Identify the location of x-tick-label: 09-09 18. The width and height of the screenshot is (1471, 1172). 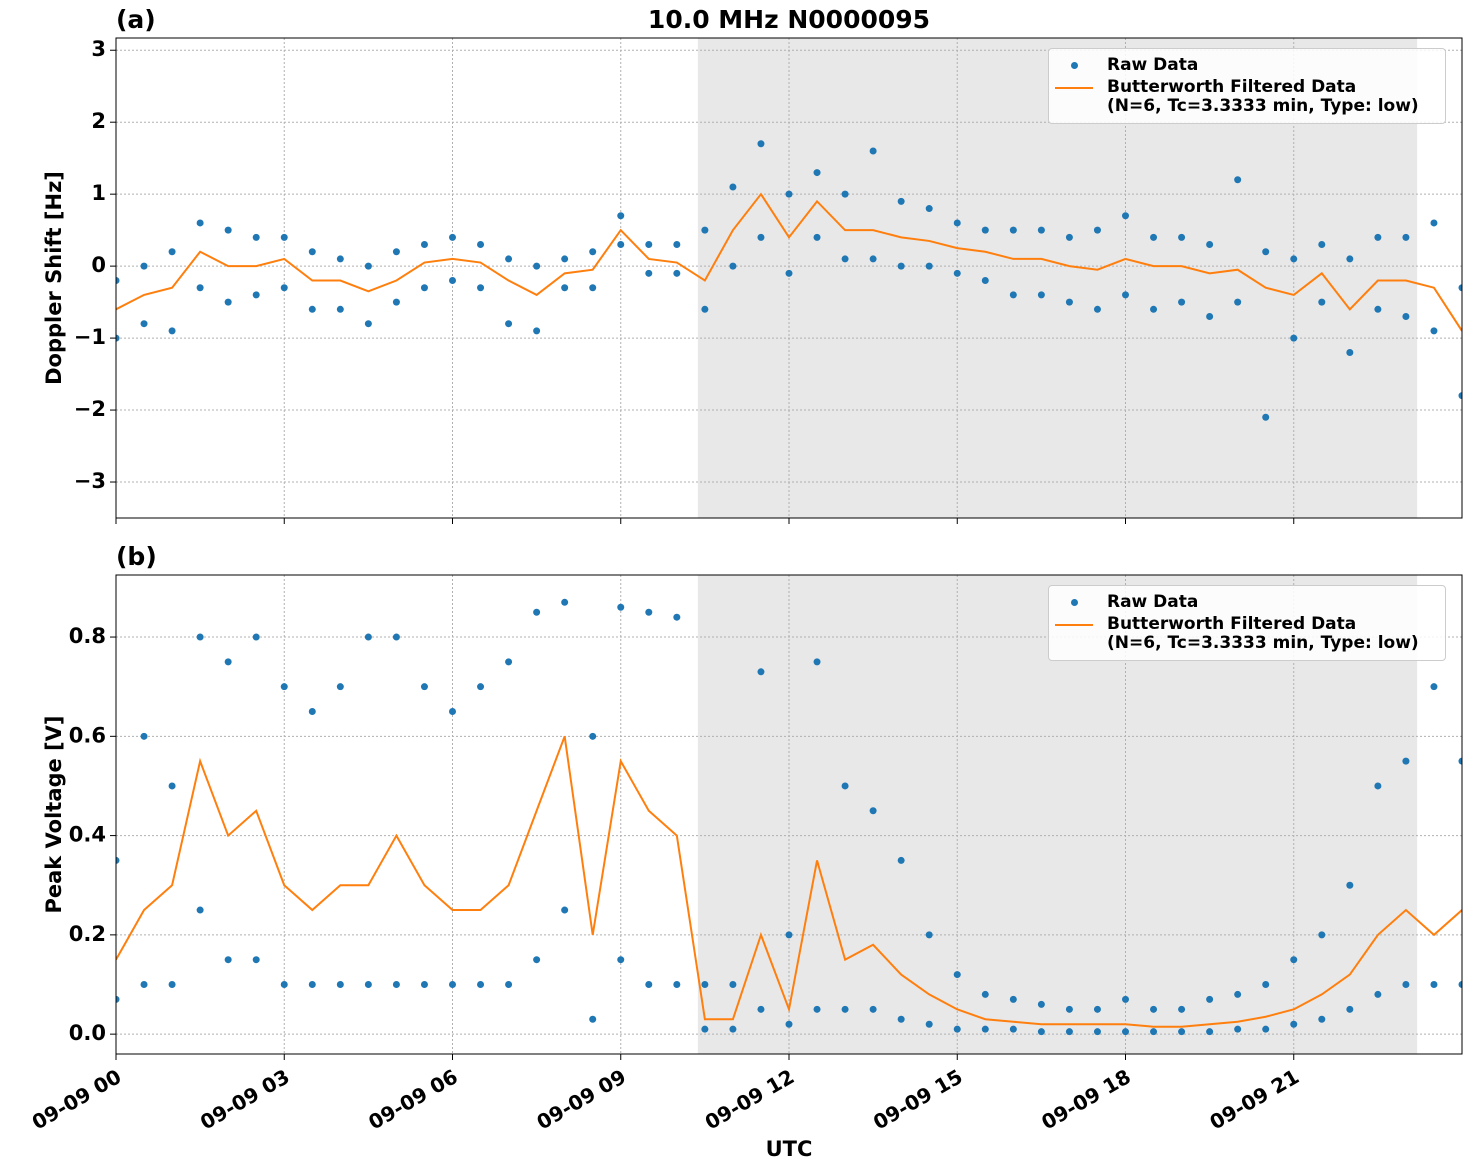
(1086, 1099).